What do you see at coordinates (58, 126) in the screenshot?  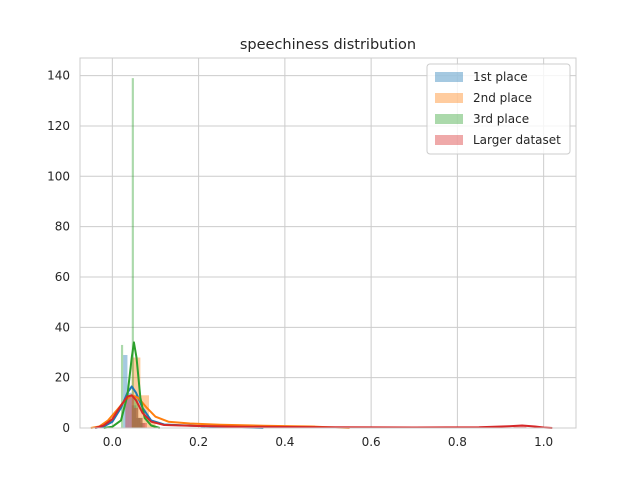 I see `y-tick-label: 120` at bounding box center [58, 126].